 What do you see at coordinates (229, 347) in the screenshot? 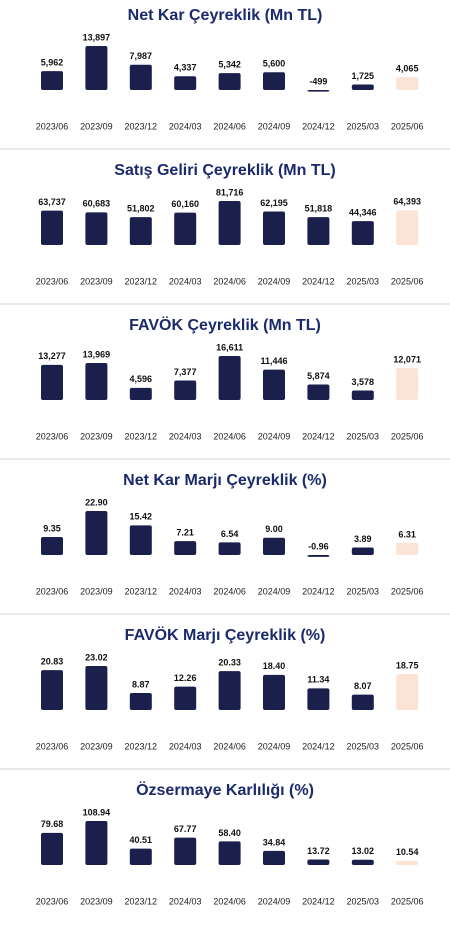
I see `value-label: 16,611` at bounding box center [229, 347].